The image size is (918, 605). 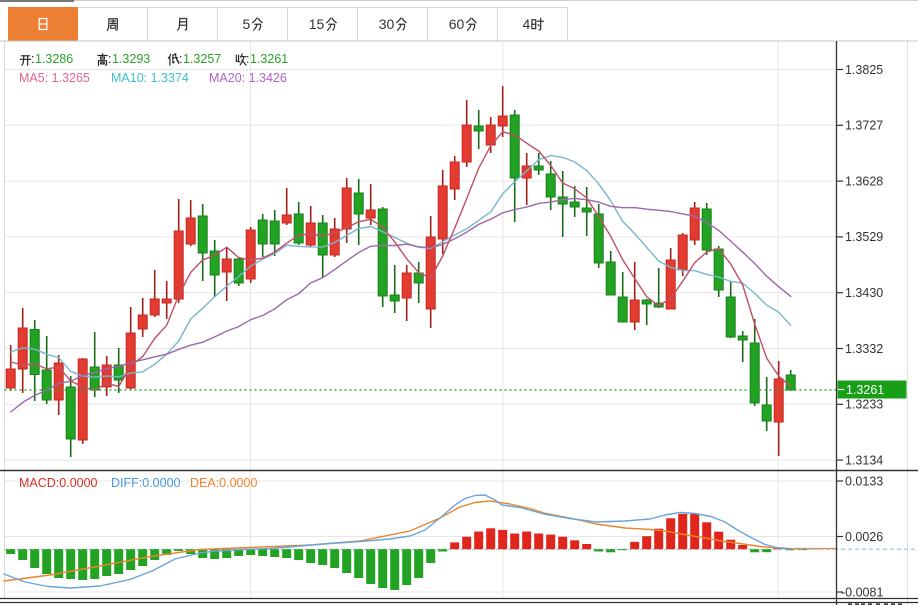 What do you see at coordinates (387, 24) in the screenshot?
I see `svg-text: 30` at bounding box center [387, 24].